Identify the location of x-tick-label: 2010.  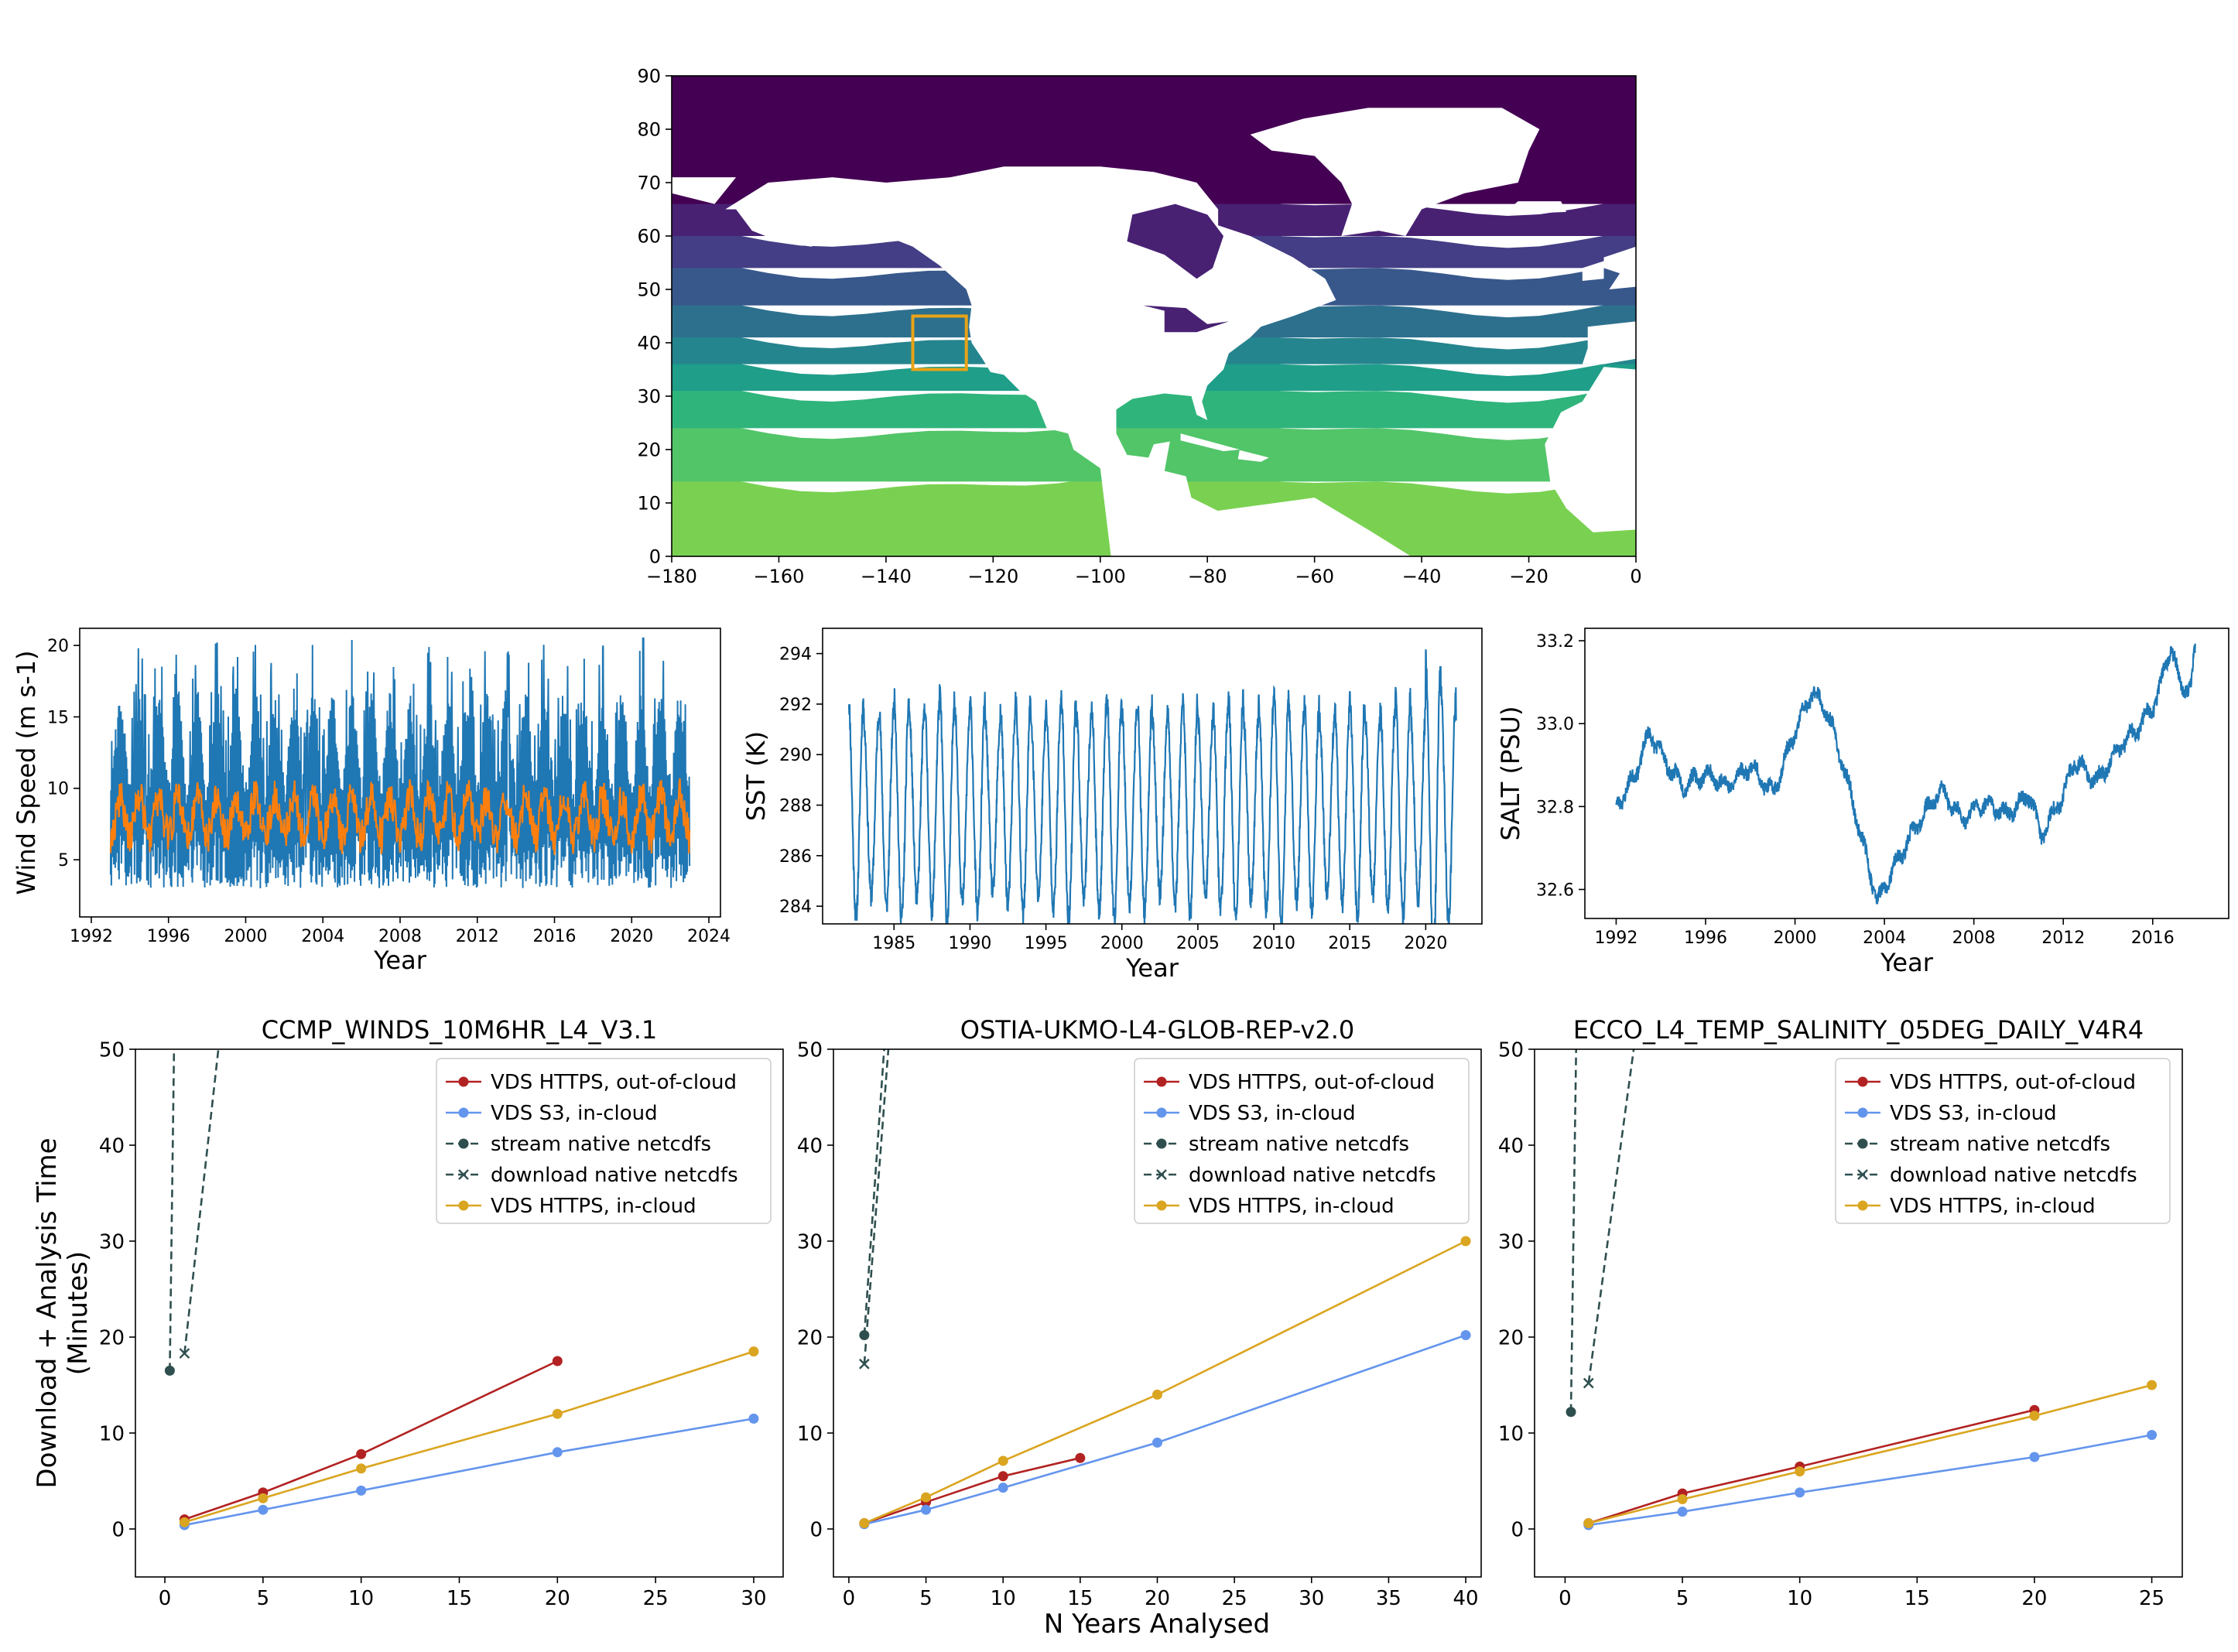
(1273, 944).